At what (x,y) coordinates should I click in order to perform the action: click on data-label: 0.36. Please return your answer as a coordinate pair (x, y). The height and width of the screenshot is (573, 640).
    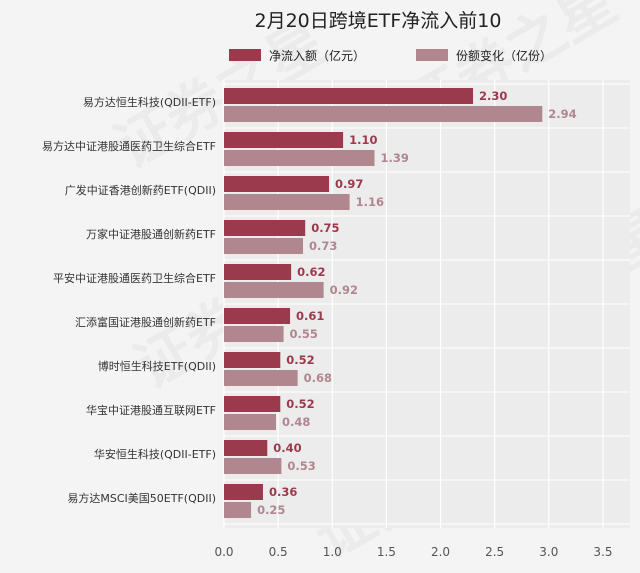
    Looking at the image, I should click on (283, 492).